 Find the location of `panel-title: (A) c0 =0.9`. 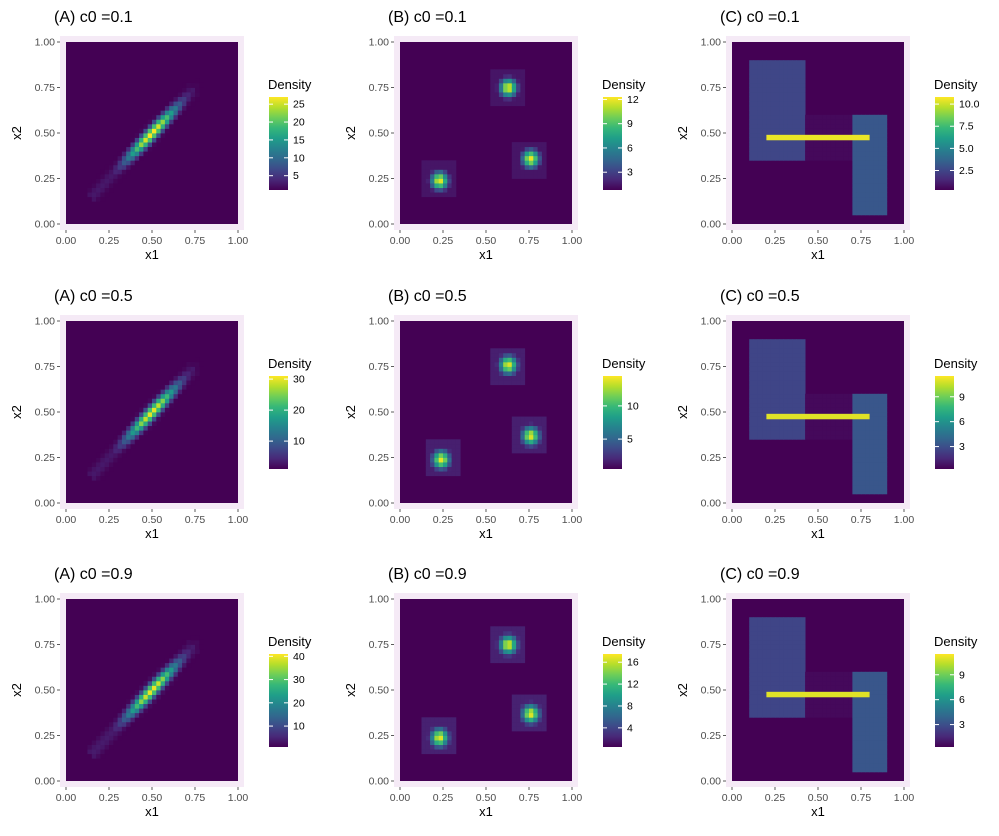

panel-title: (A) c0 =0.9 is located at coordinates (93, 574).